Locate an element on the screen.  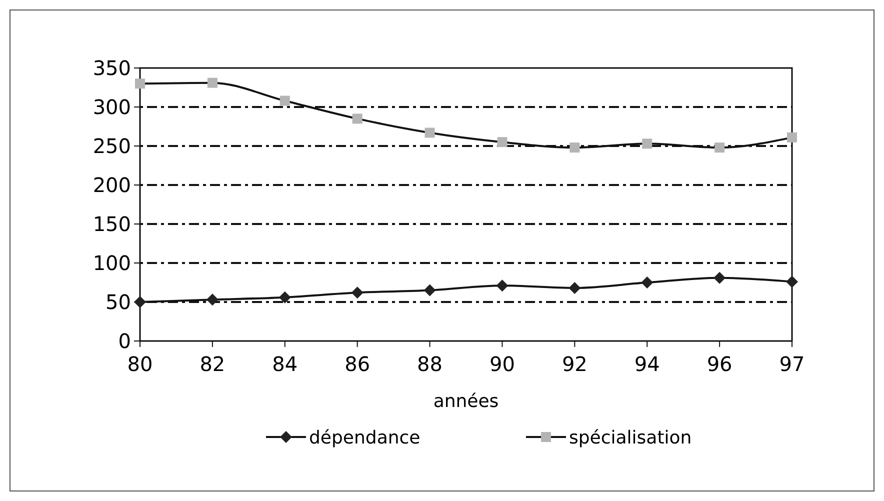
legend-label: dépendance is located at coordinates (364, 437).